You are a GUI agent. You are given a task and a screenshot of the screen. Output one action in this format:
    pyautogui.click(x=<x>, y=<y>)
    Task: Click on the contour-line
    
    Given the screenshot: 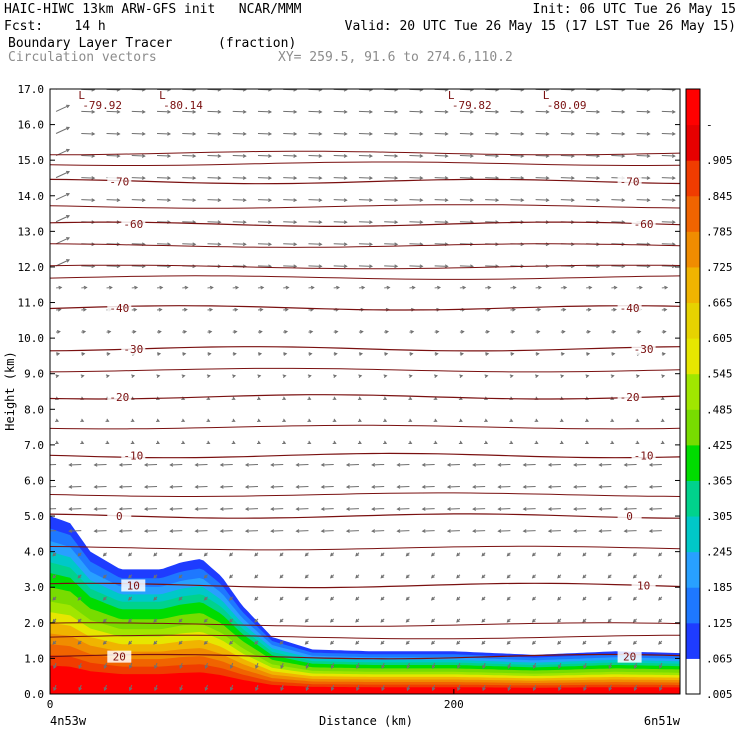 What is the action you would take?
    pyautogui.click(x=365, y=656)
    